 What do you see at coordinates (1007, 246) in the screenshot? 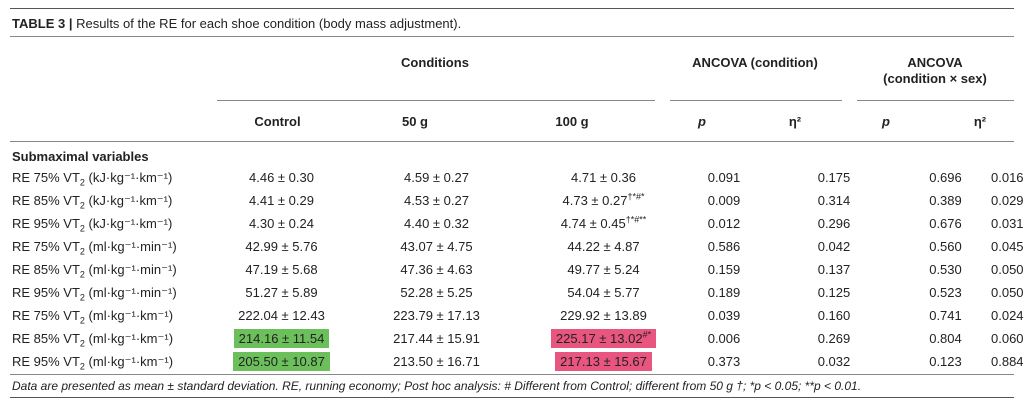
I see `cell-eta2-sex: 0.045` at bounding box center [1007, 246].